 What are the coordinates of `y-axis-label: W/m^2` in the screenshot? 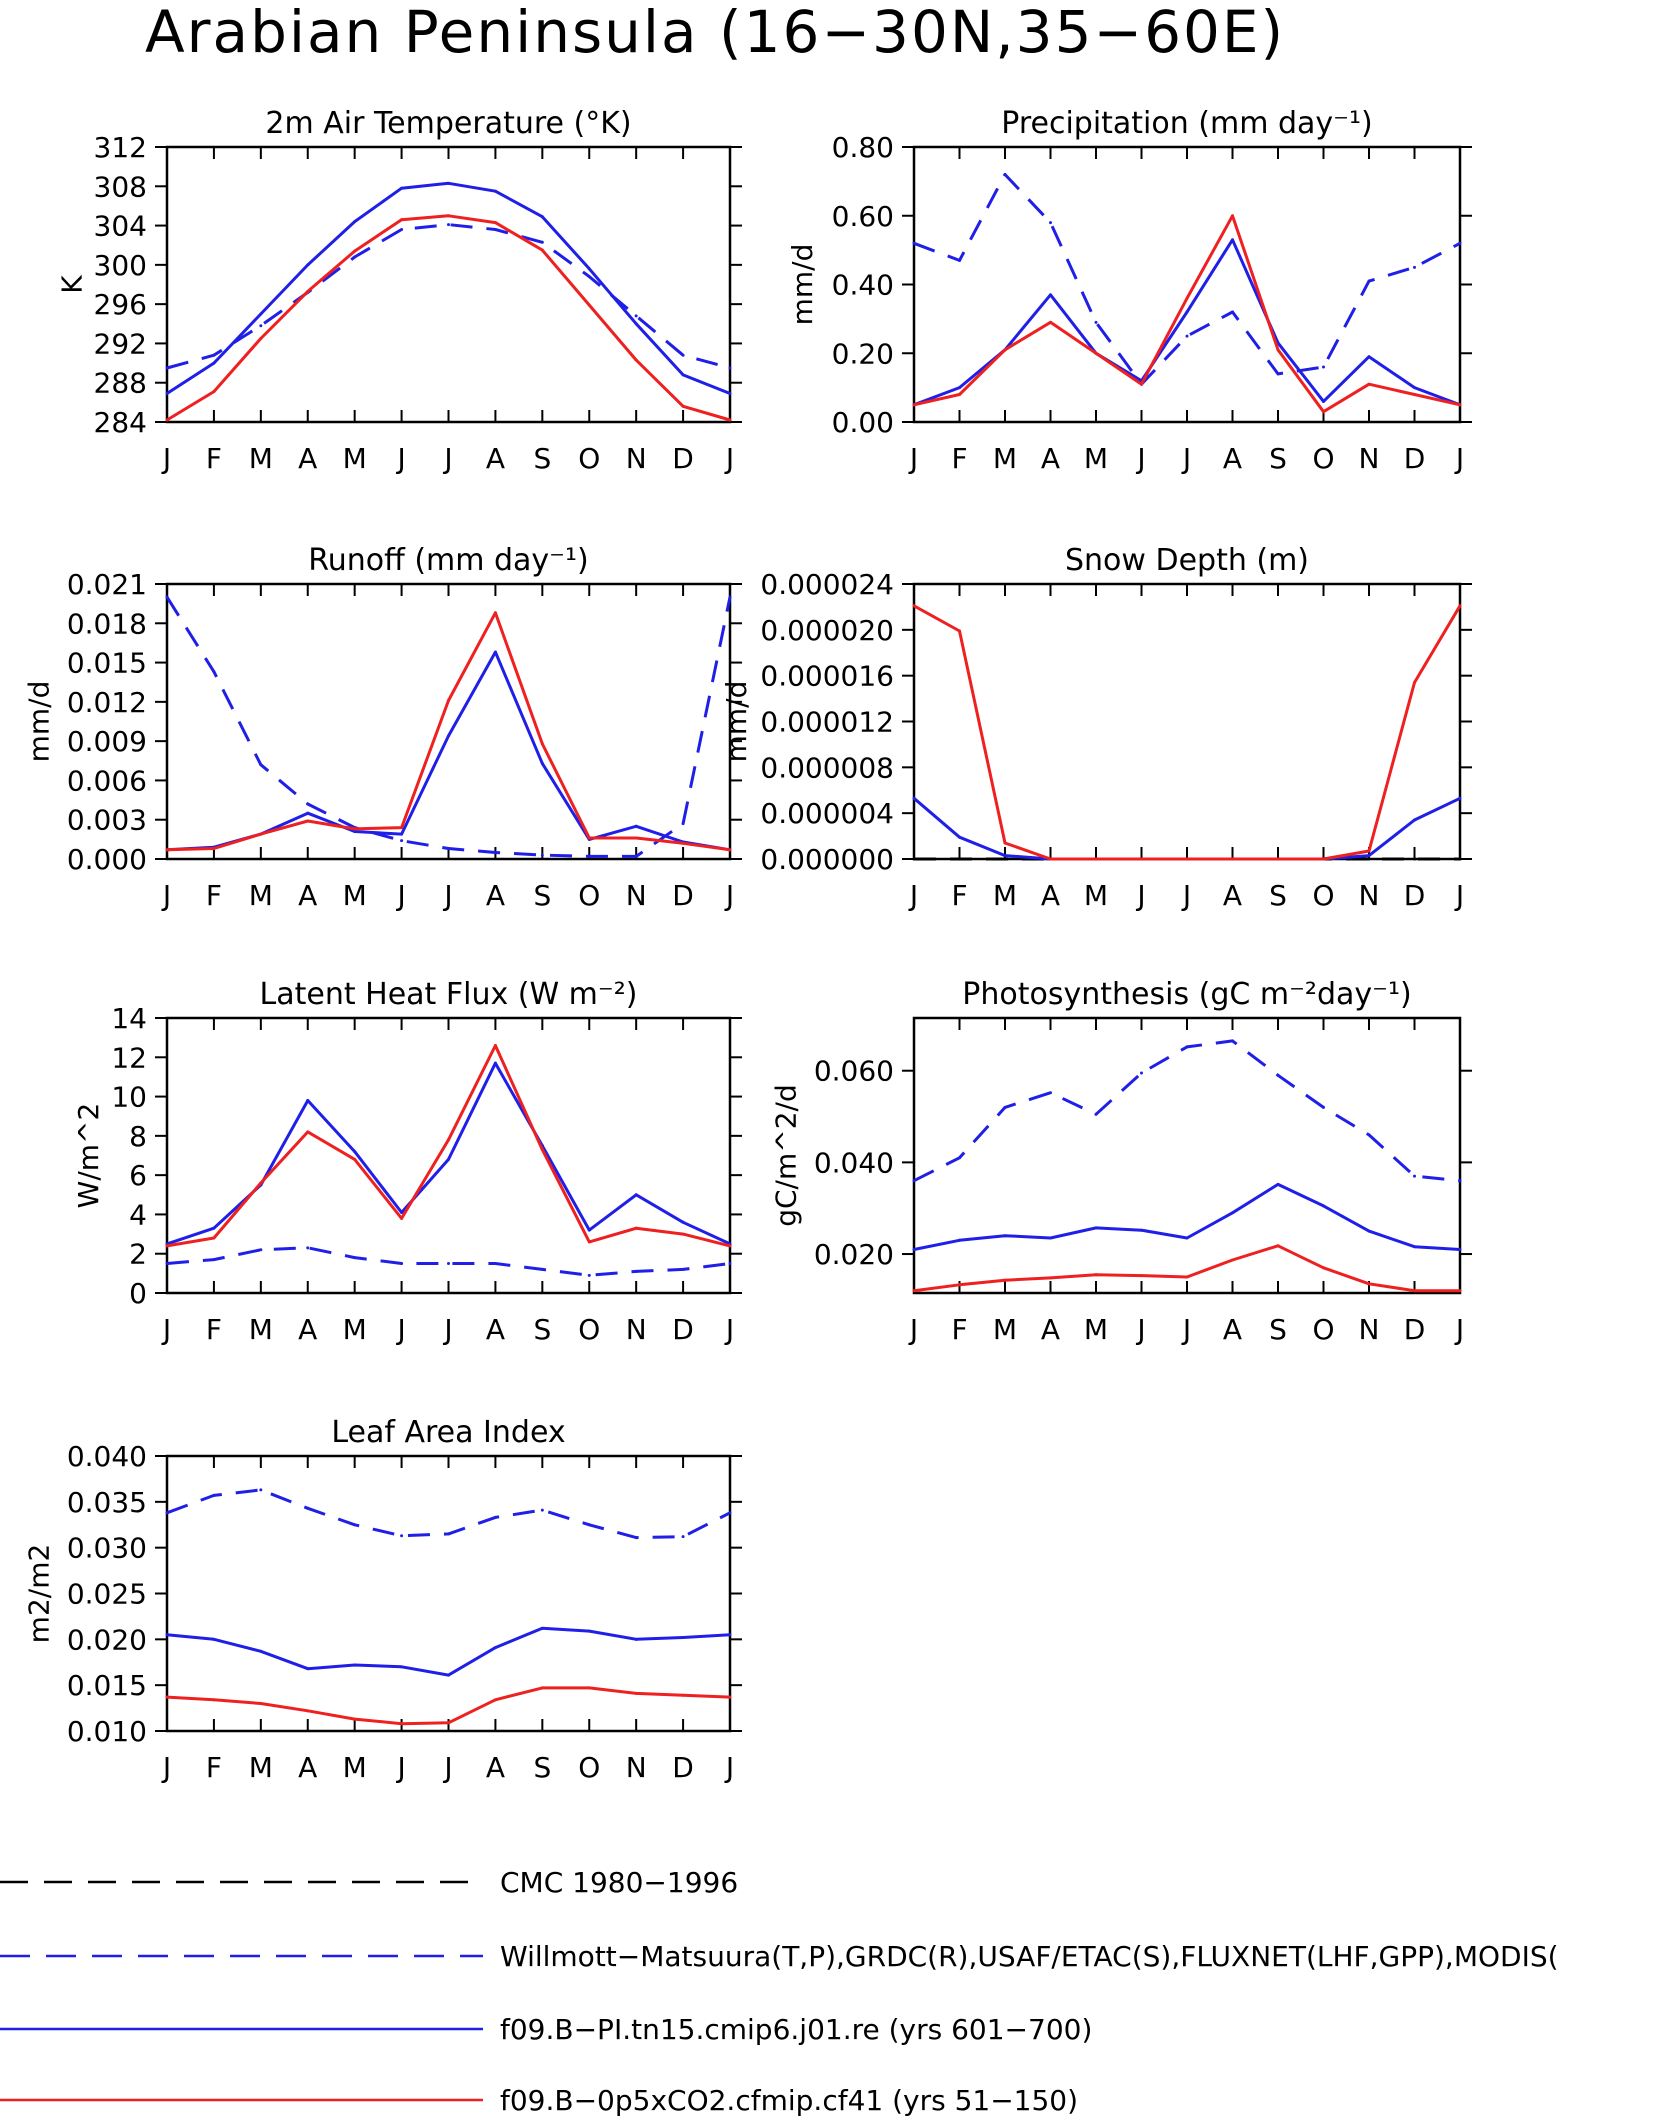 It's located at (88, 1156).